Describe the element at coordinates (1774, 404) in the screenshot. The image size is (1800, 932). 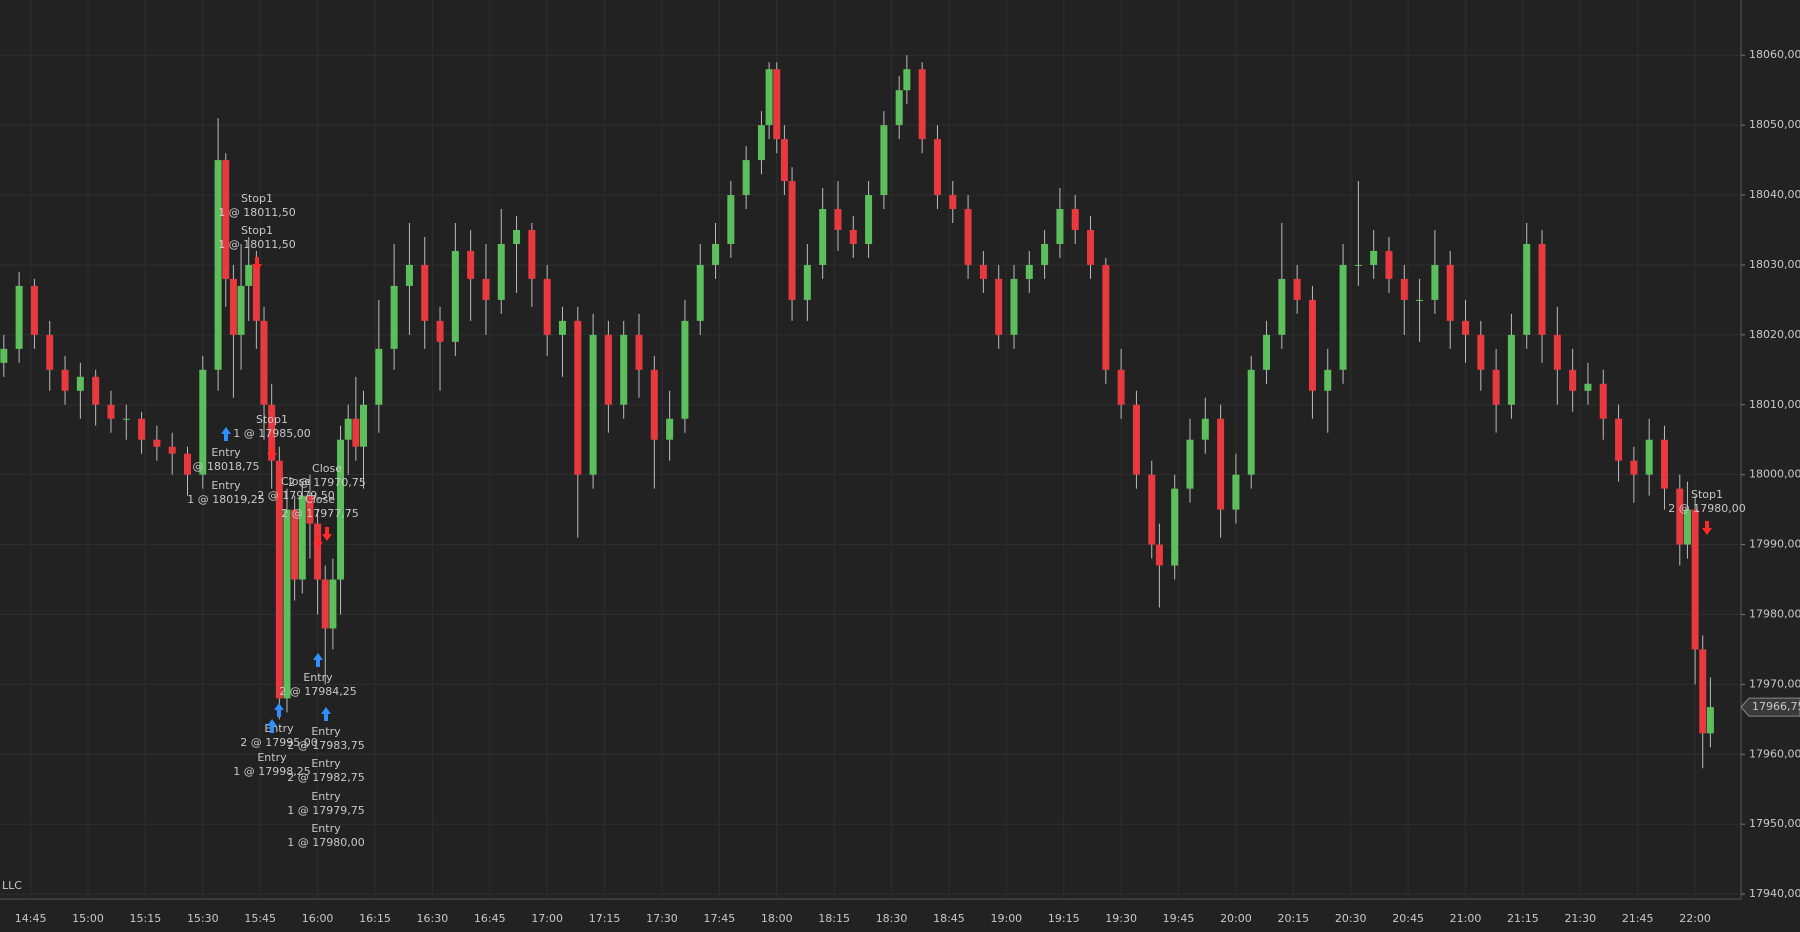
I see `y-tick-label: 18010,00` at that location.